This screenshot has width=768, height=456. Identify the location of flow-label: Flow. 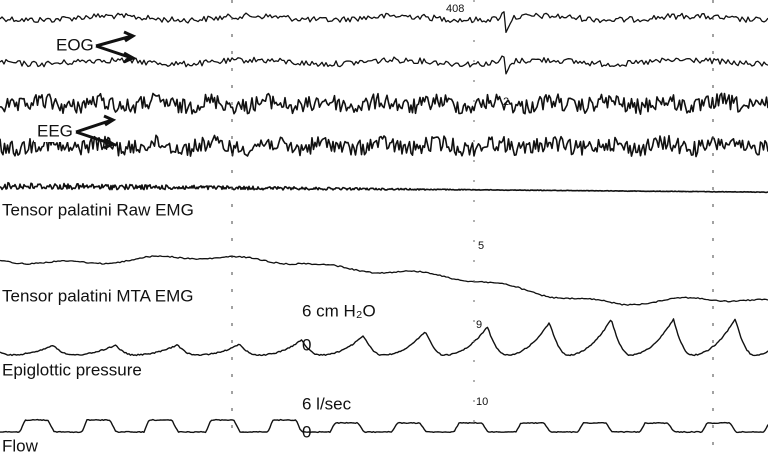
(20, 445).